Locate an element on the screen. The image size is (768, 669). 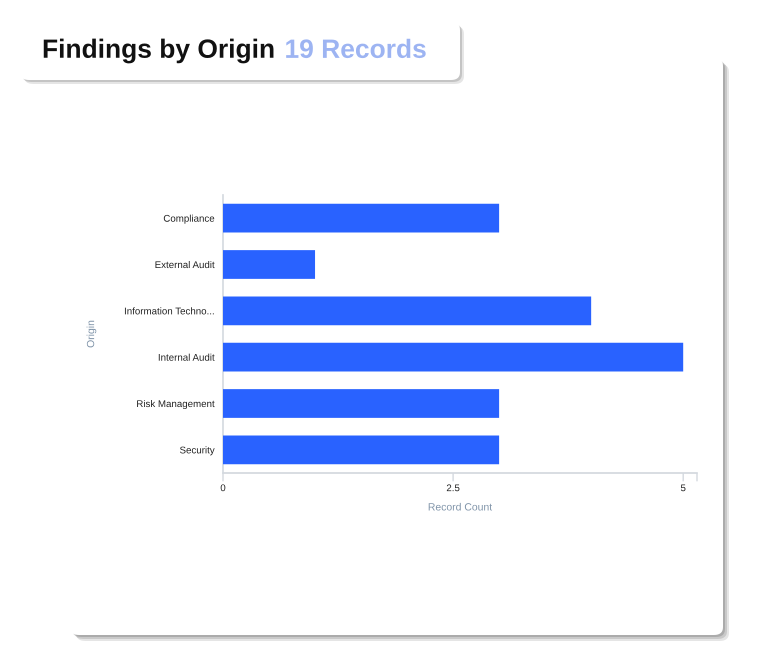
x-tick-label: 0 is located at coordinates (223, 488).